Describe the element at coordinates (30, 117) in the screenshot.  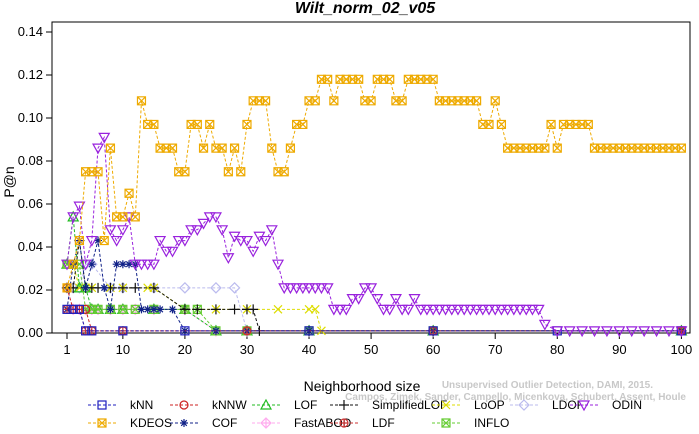
I see `y-tick-label: 0.10` at that location.